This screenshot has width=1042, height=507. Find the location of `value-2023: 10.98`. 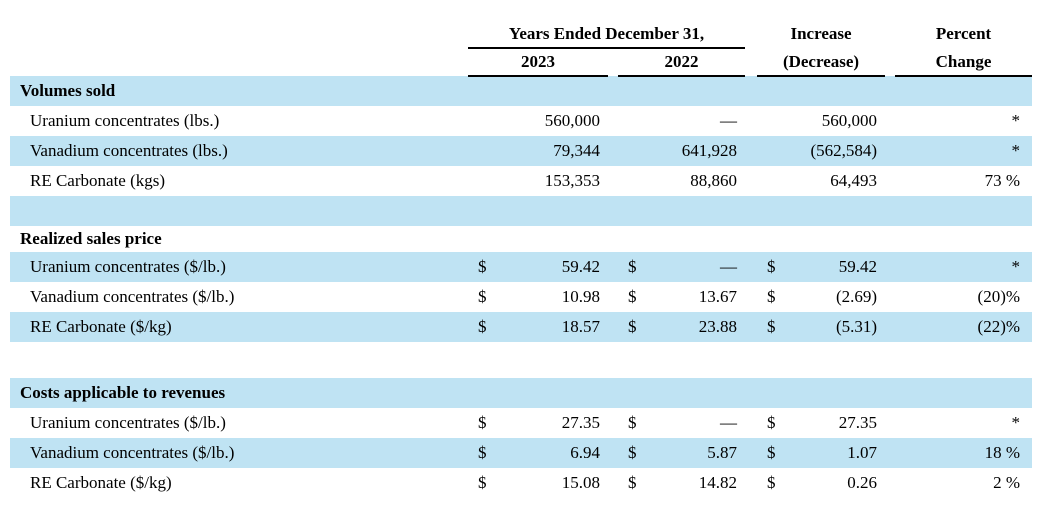

value-2023: 10.98 is located at coordinates (580, 296).